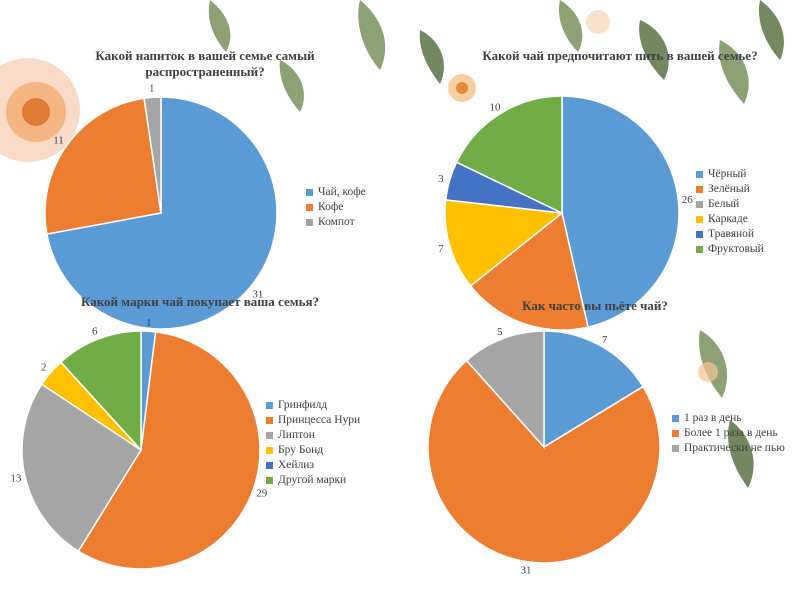  Describe the element at coordinates (312, 480) in the screenshot. I see `legend-label: Другой марки` at that location.